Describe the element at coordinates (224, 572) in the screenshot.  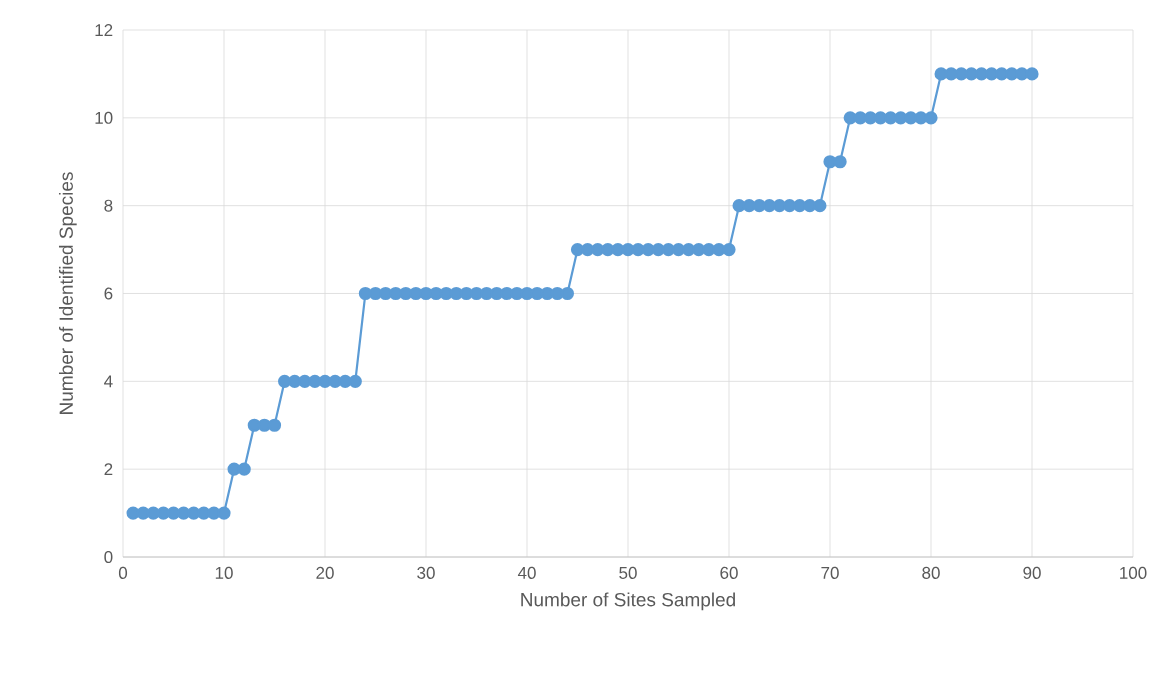
I see `x-tick-label: 10` at that location.